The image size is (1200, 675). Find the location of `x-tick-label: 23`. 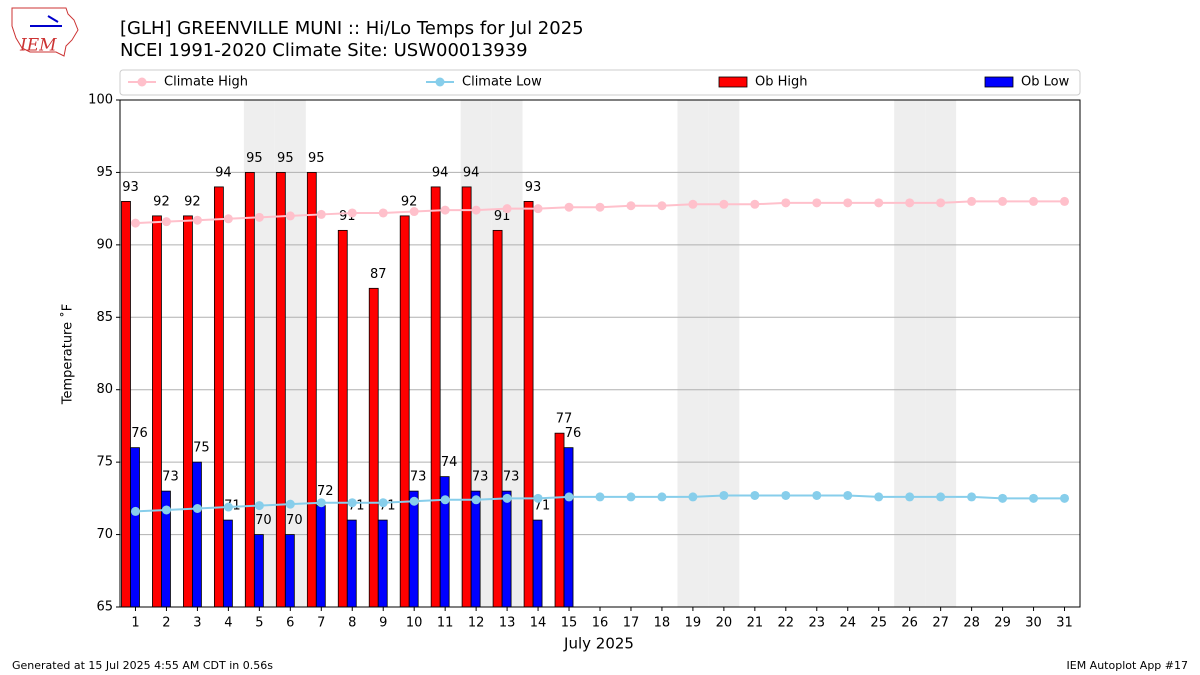

x-tick-label: 23 is located at coordinates (817, 623).